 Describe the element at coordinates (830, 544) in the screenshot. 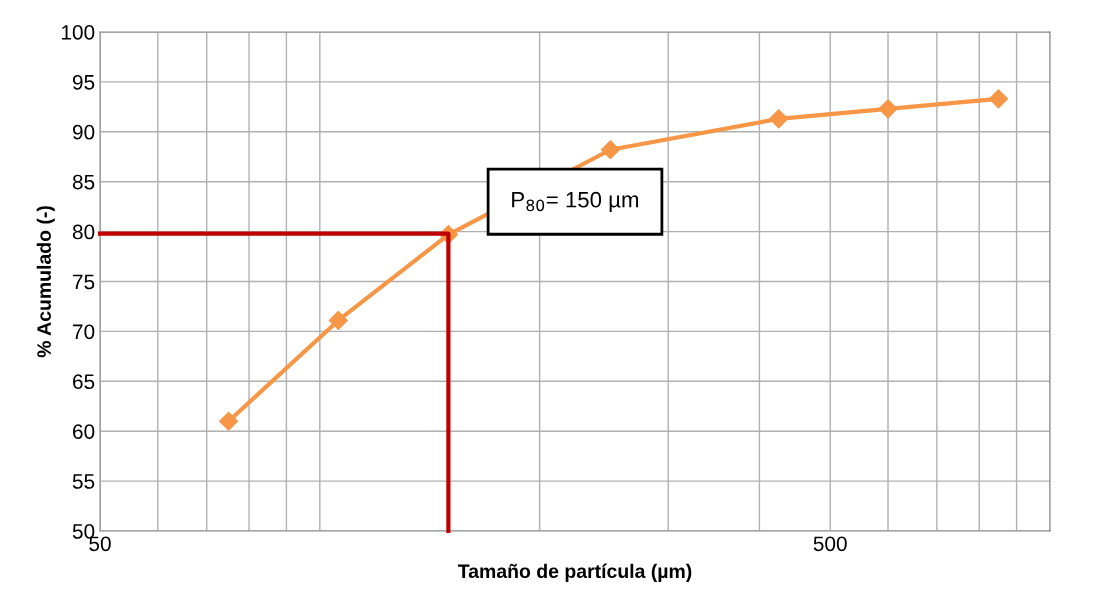

I see `x-tick-label: 500` at that location.